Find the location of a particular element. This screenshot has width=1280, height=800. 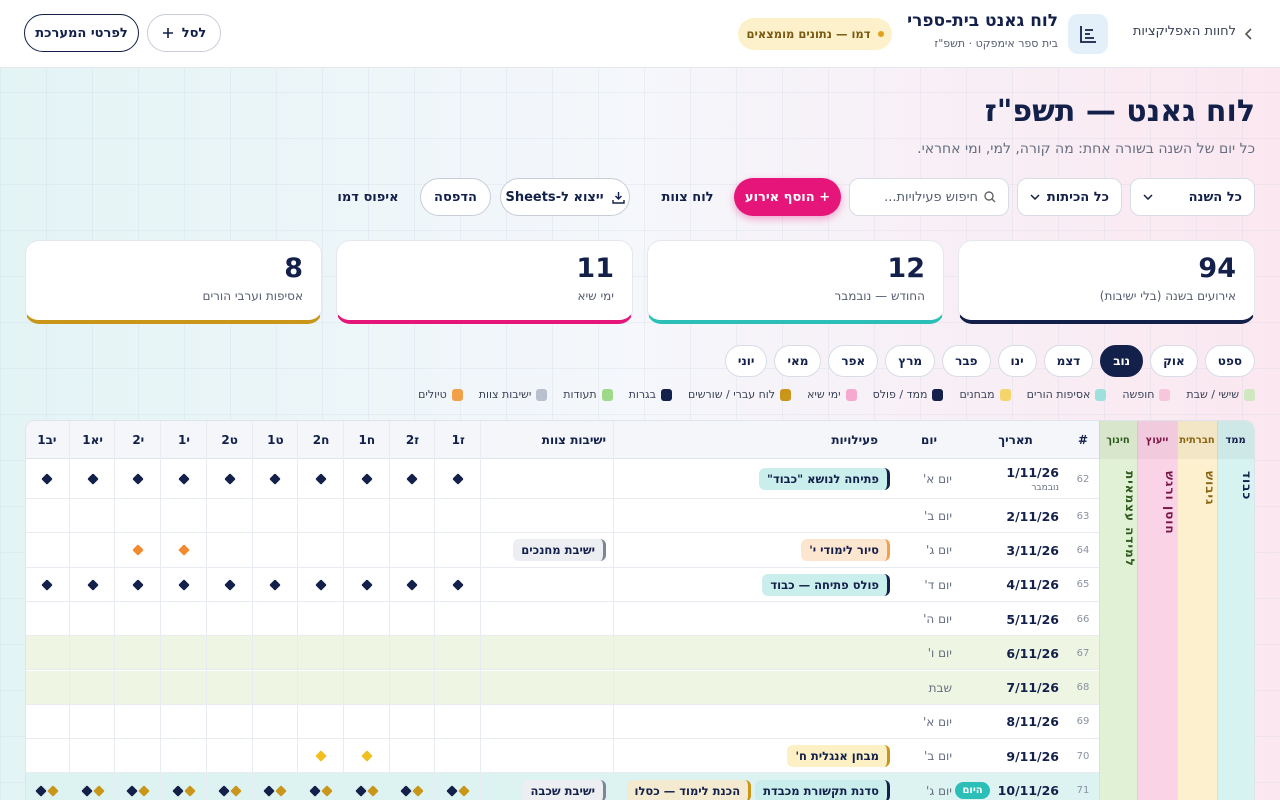

stat-card: 8 אסיפות וערבי הורים is located at coordinates (173, 282).